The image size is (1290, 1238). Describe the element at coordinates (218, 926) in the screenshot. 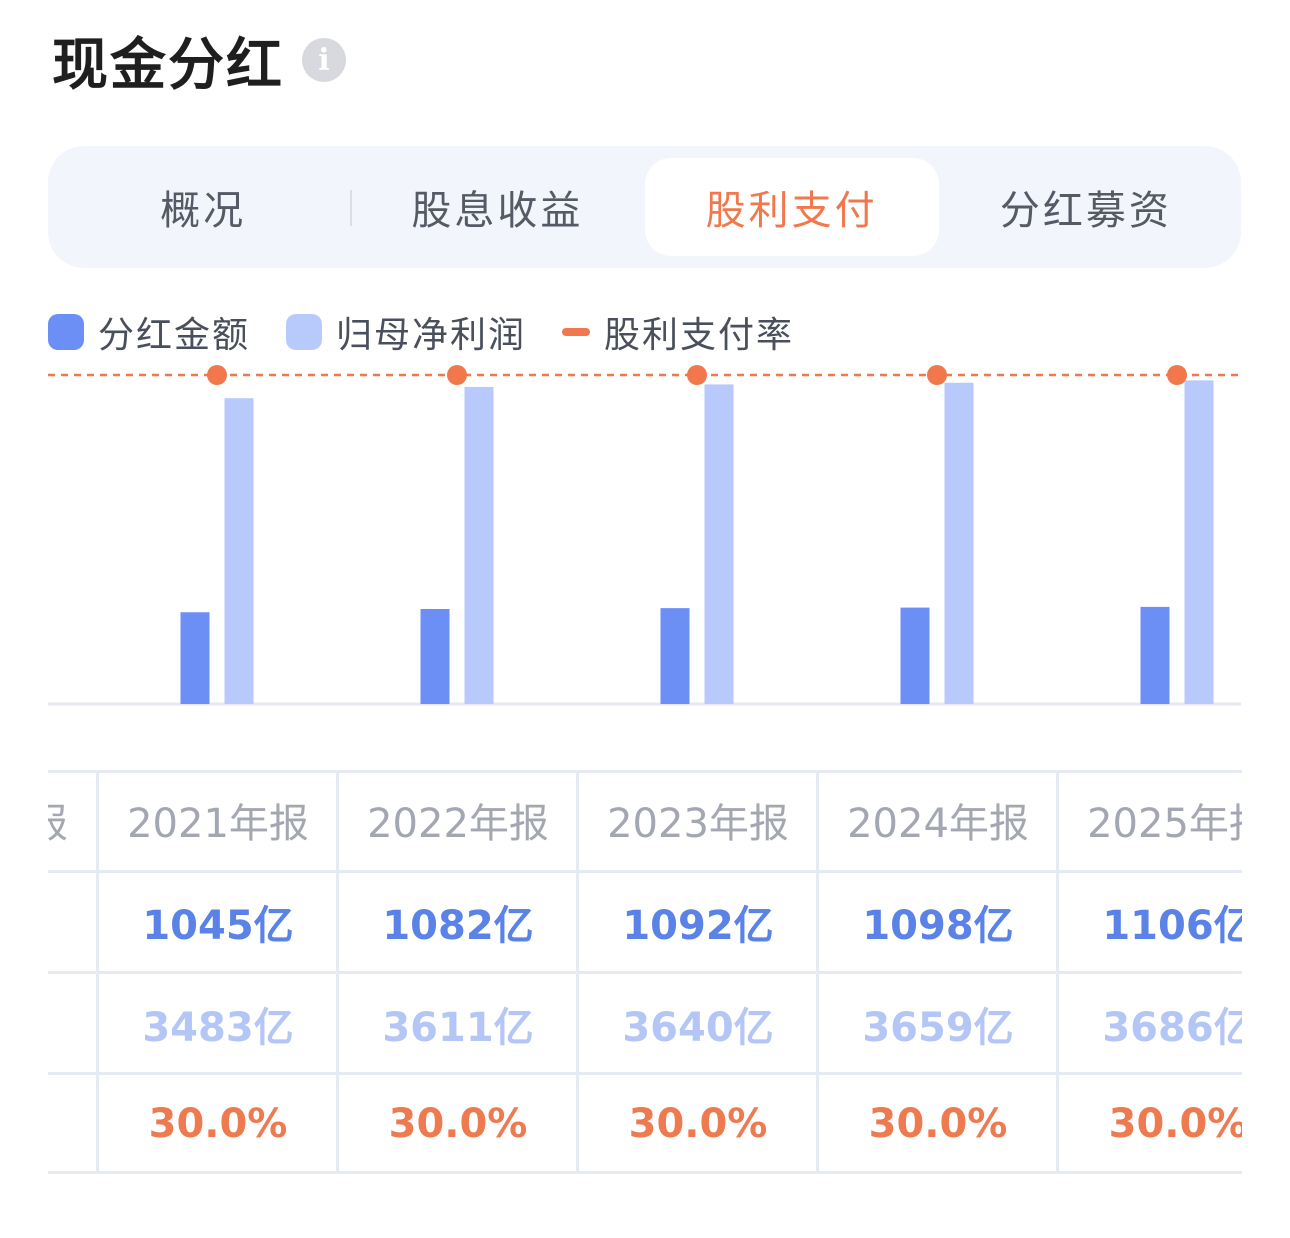

I see `table-cell: 1045亿` at that location.